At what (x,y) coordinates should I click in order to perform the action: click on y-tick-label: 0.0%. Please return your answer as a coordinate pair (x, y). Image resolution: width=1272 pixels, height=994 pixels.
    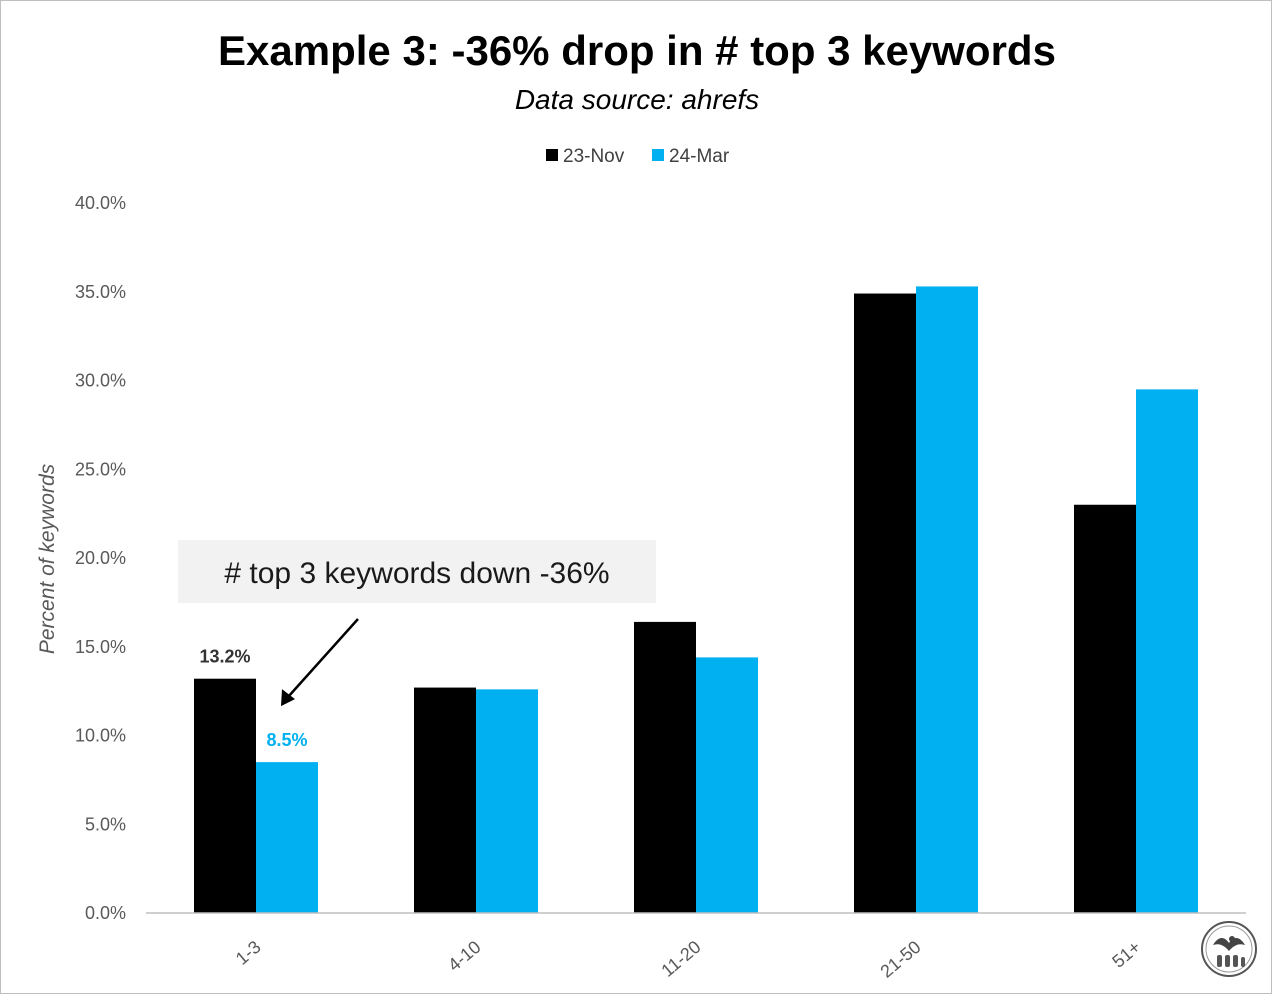
    Looking at the image, I should click on (105, 913).